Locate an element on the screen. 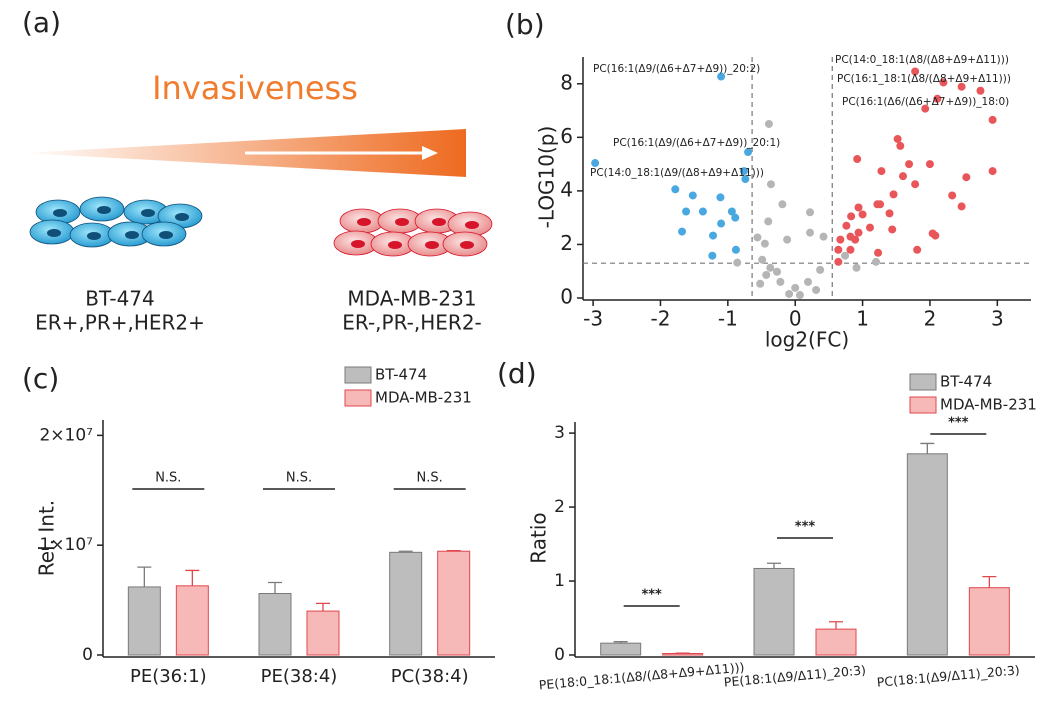  cell-line-name: BT-474 is located at coordinates (120, 299).